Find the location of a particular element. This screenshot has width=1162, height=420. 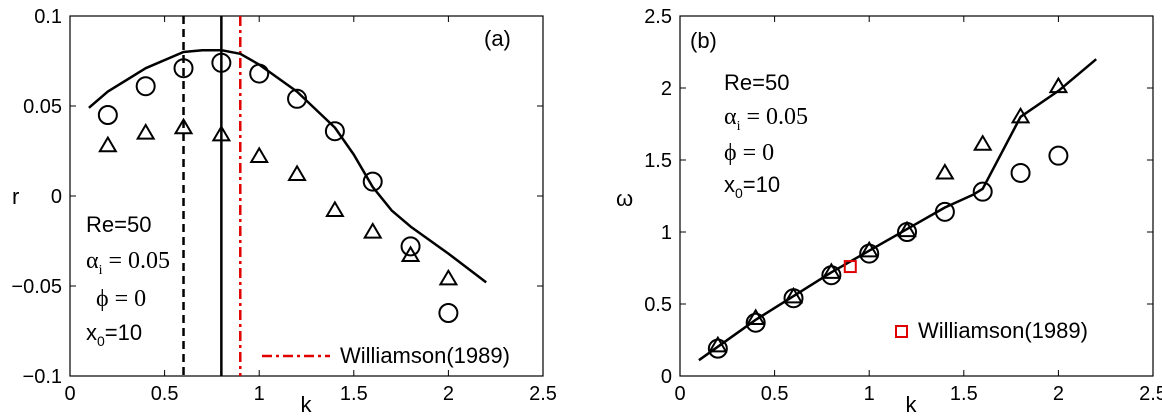

panel-a-ylabel: r is located at coordinates (15, 196).